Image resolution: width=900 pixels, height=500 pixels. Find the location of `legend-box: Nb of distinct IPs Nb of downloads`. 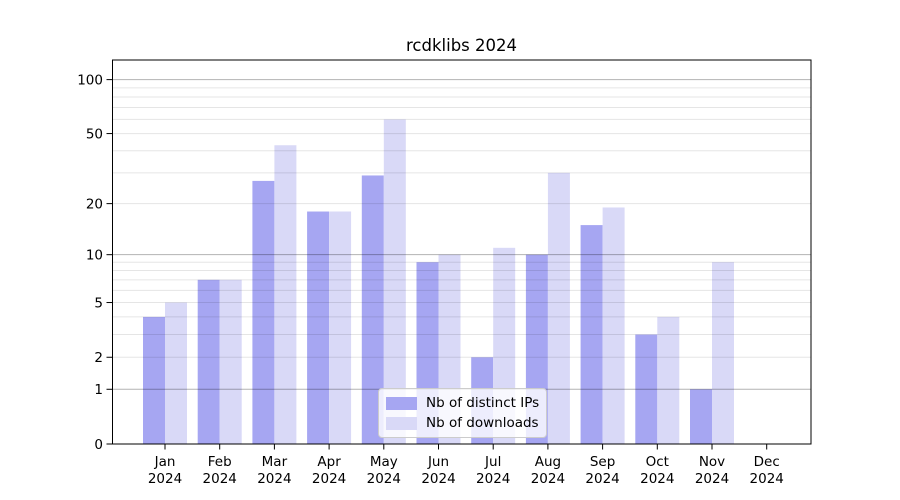

legend-box: Nb of distinct IPs Nb of downloads is located at coordinates (462, 413).